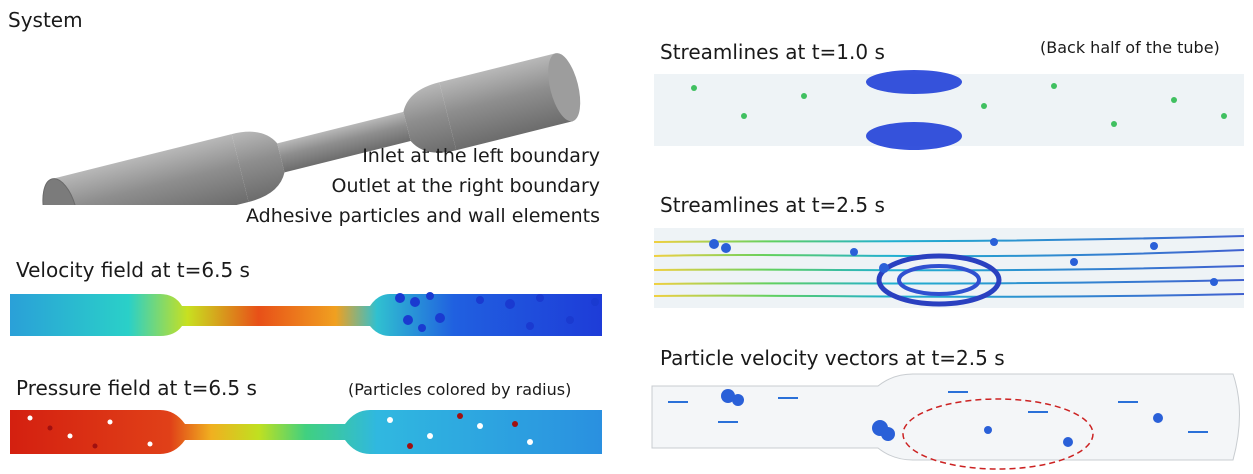 Image resolution: width=1253 pixels, height=474 pixels. What do you see at coordinates (460, 389) in the screenshot?
I see `pressure-panel-note: (Particles colored by radius)` at bounding box center [460, 389].